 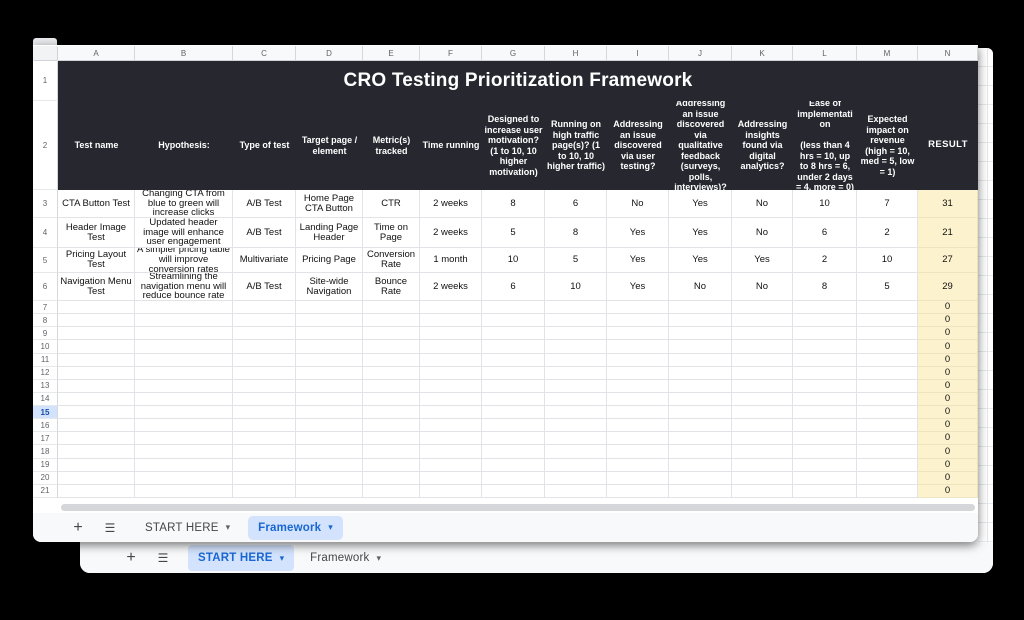 I want to click on cell-C11, so click(x=264, y=360).